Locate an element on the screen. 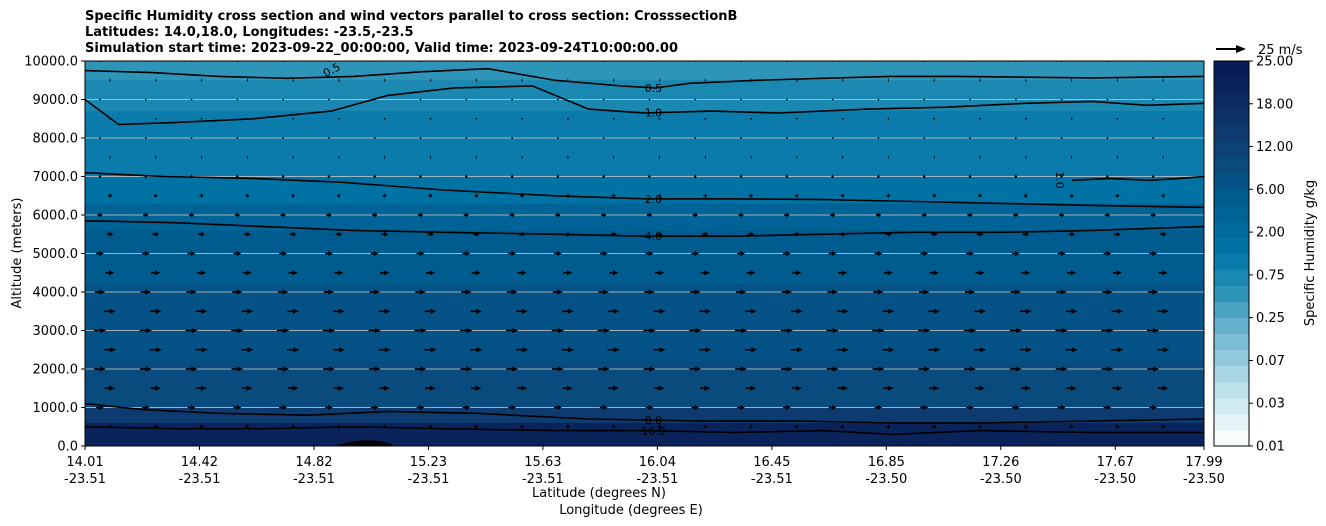 The height and width of the screenshot is (526, 1326). colorbar-tick-label: 25.00 is located at coordinates (1274, 62).